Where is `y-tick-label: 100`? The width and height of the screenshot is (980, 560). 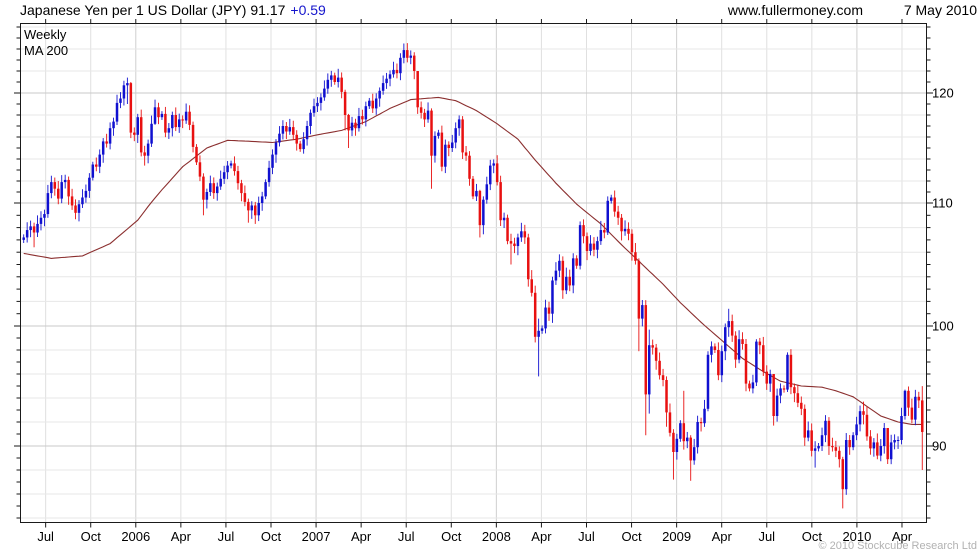
y-tick-label: 100 is located at coordinates (943, 326).